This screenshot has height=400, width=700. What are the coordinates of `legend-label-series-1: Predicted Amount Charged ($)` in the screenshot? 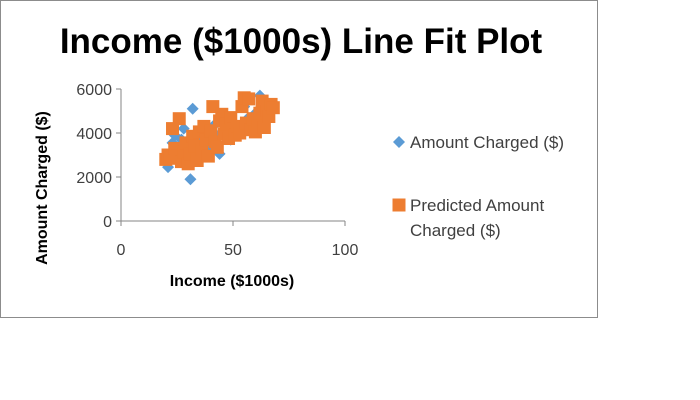 It's located at (477, 218).